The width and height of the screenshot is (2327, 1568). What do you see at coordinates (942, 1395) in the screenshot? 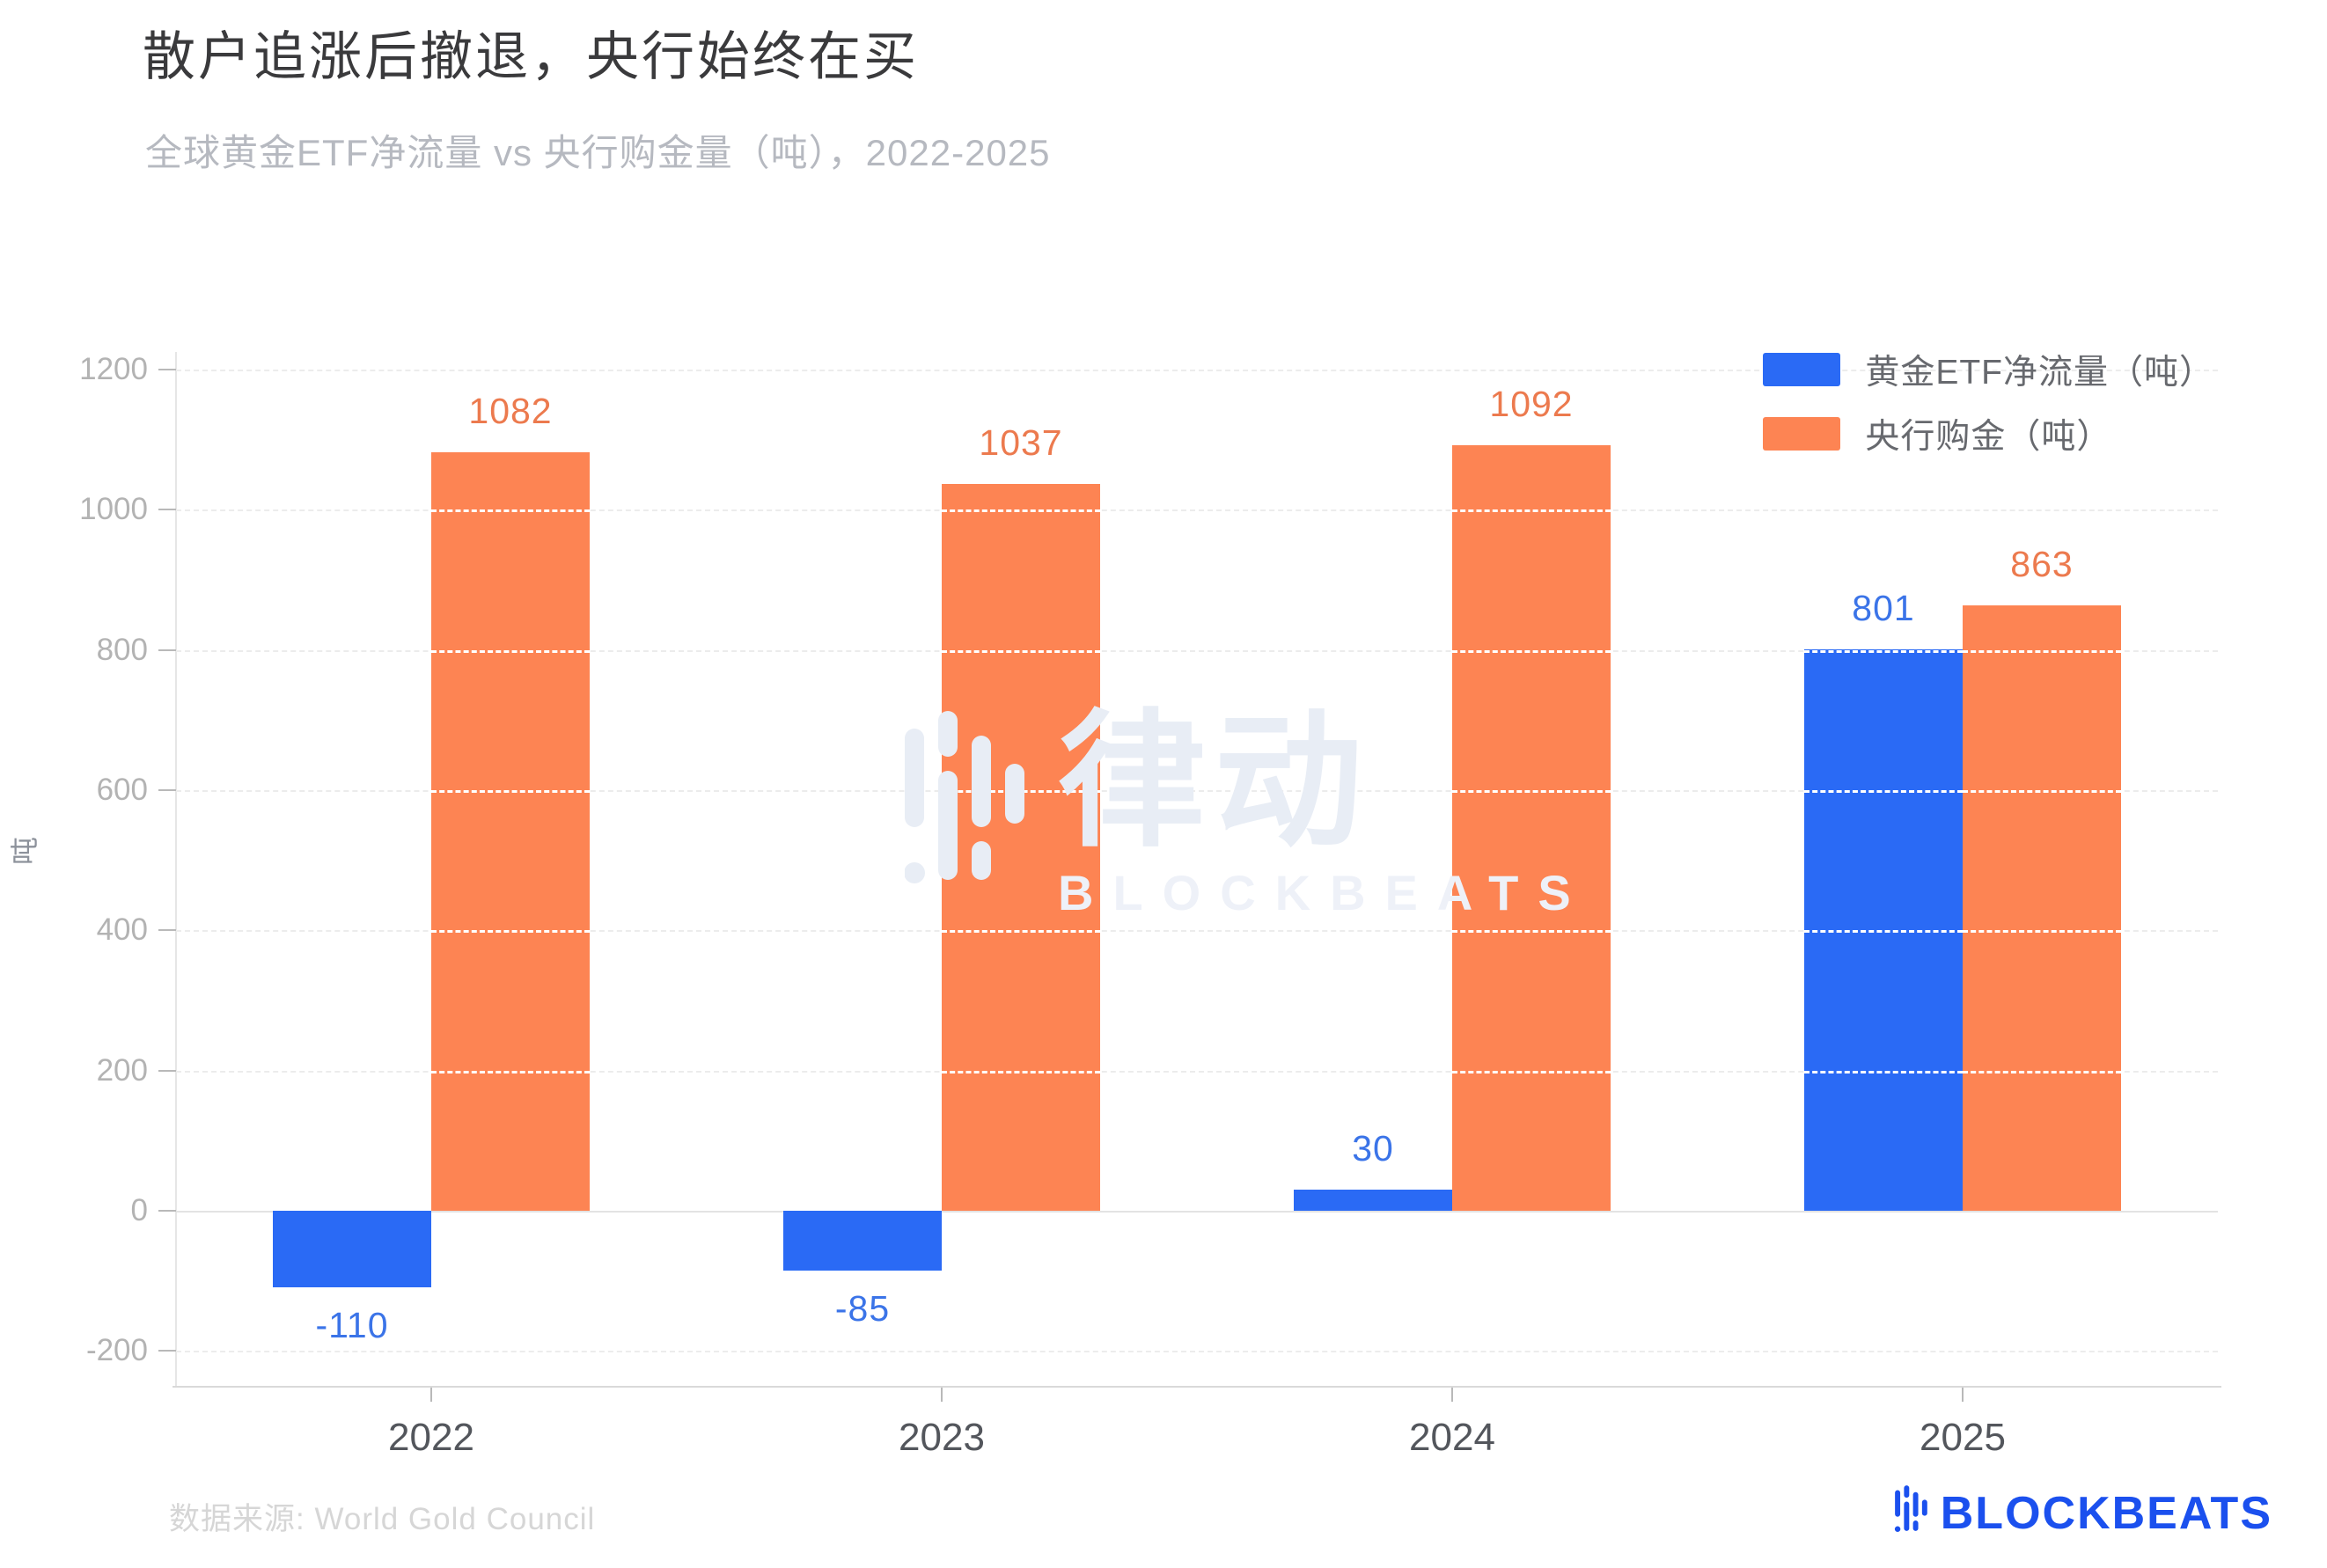
I see `x-tick-2023` at bounding box center [942, 1395].